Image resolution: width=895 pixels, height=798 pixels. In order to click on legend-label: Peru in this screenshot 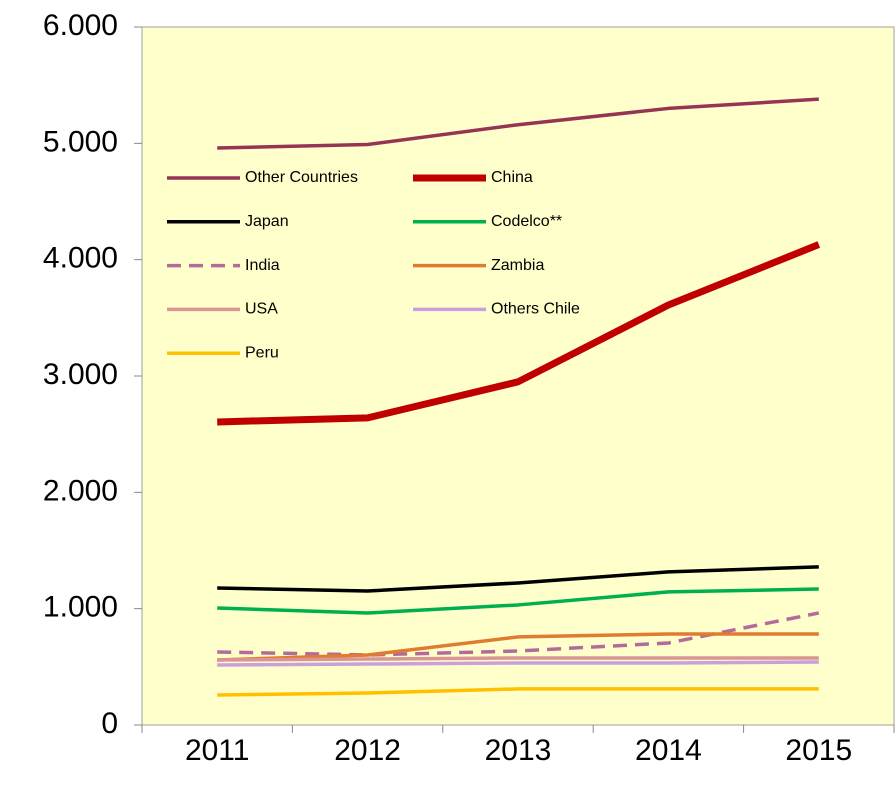, I will do `click(262, 352)`.